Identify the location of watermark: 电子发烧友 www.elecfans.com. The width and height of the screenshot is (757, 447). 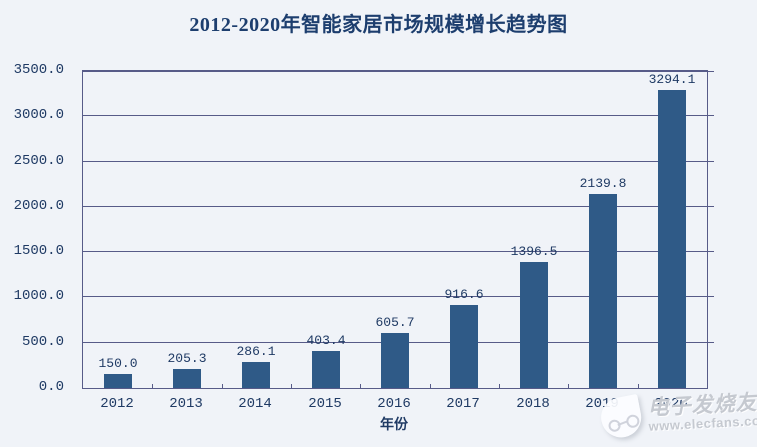
(677, 412).